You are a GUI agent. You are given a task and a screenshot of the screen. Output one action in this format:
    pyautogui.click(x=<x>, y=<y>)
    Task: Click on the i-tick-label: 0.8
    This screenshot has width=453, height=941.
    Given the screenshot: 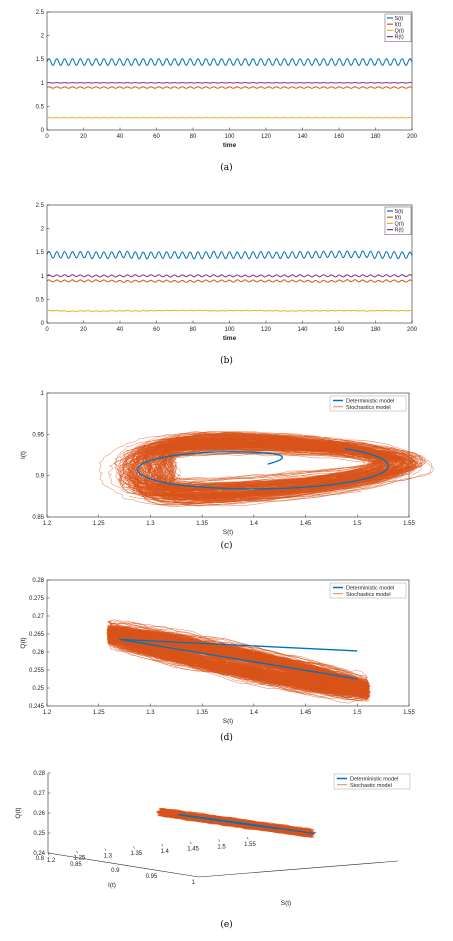 What is the action you would take?
    pyautogui.click(x=40, y=859)
    